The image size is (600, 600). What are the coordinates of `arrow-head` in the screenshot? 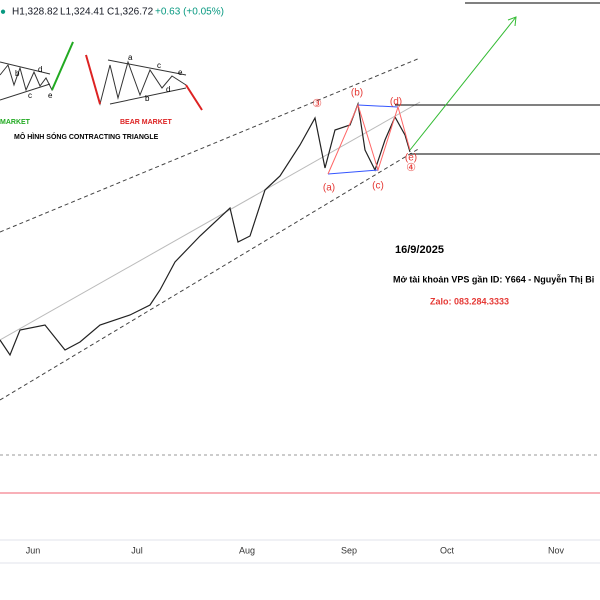 It's located at (512, 21).